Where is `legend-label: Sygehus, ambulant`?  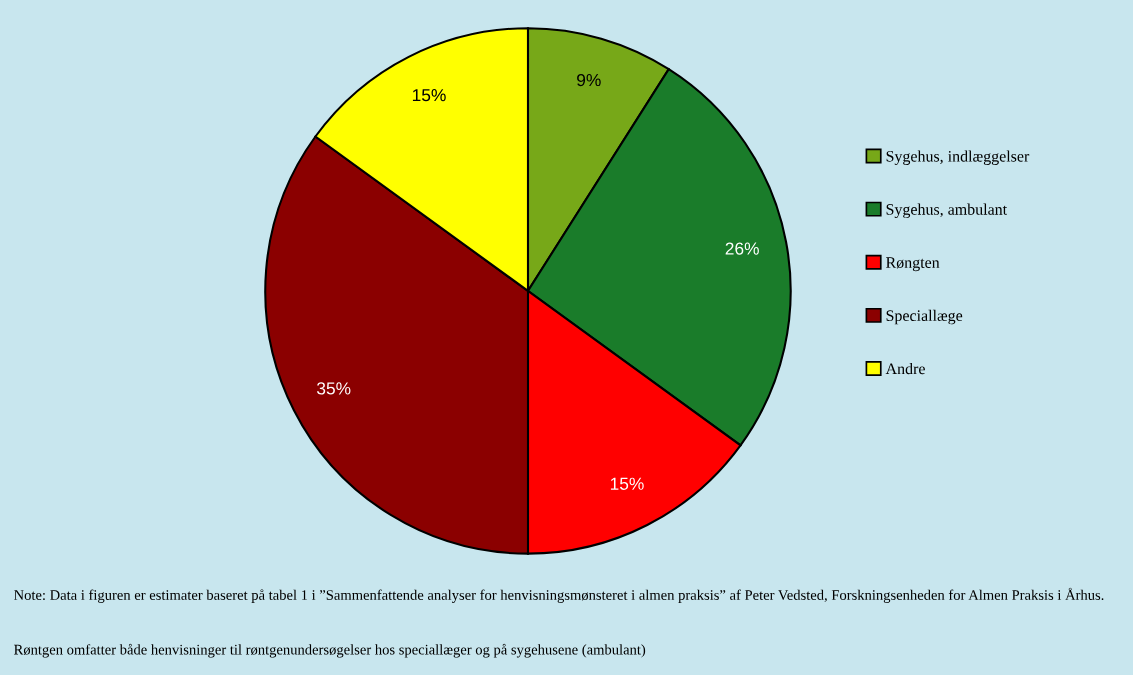 legend-label: Sygehus, ambulant is located at coordinates (947, 211).